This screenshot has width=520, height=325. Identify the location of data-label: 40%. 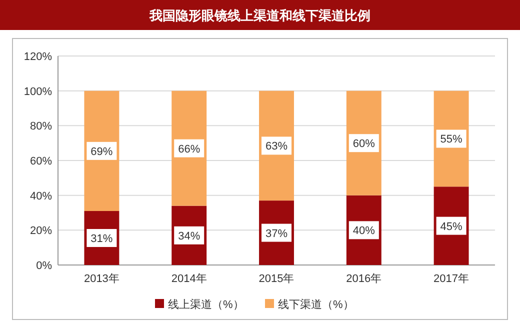
(364, 231).